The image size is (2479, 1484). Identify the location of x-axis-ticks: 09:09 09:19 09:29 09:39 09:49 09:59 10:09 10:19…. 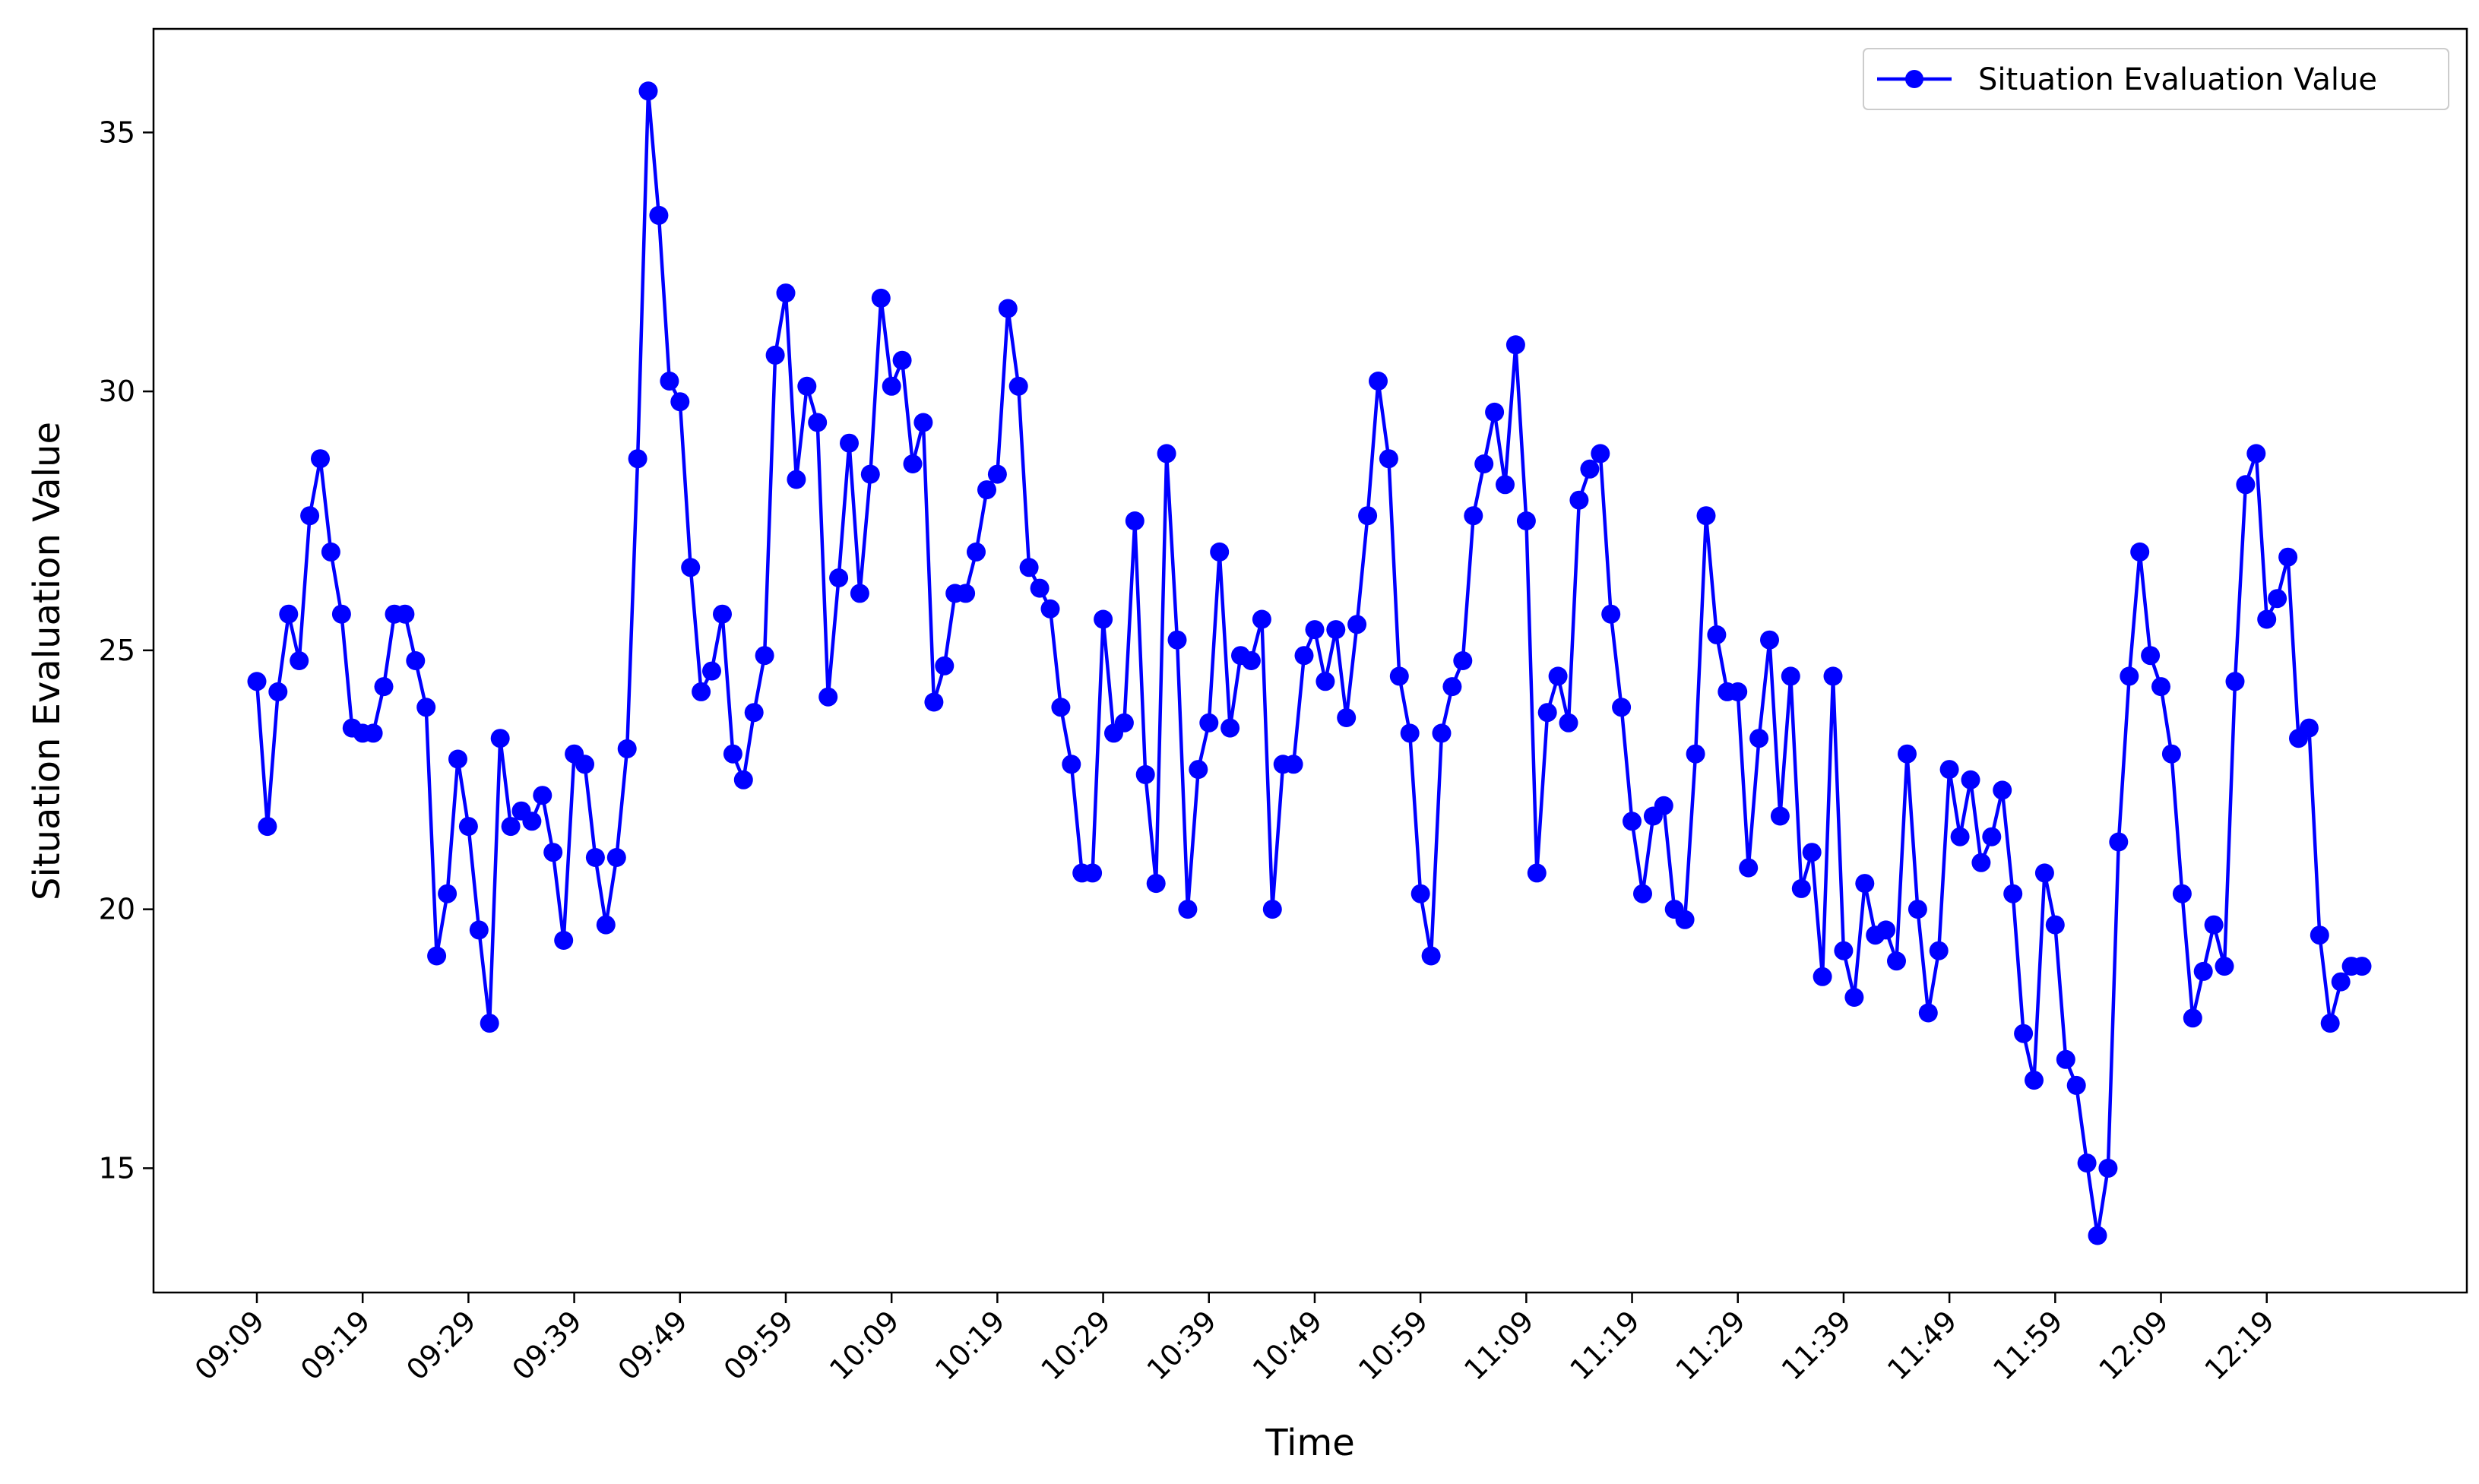
(1234, 1340).